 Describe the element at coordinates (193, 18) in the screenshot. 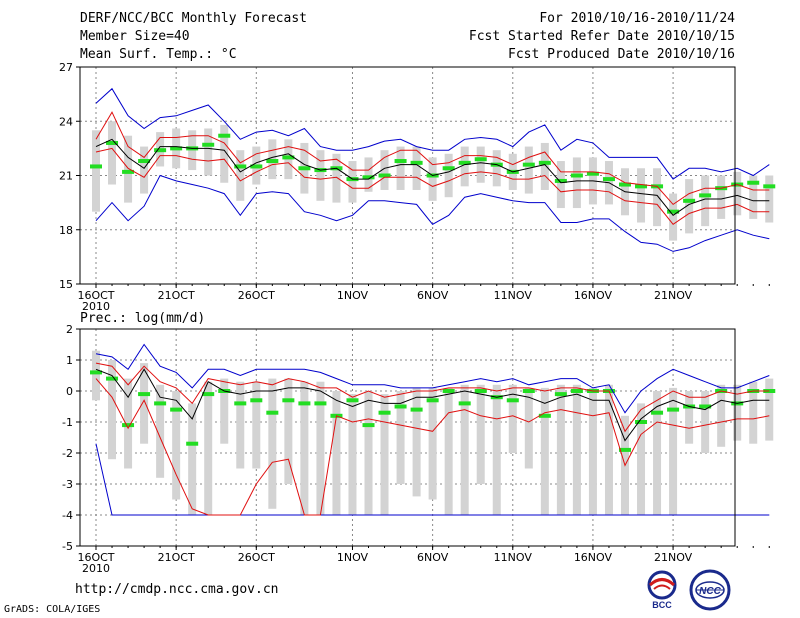

I see `chart-title: DERF/NCC/BCC Monthly Forecast` at that location.